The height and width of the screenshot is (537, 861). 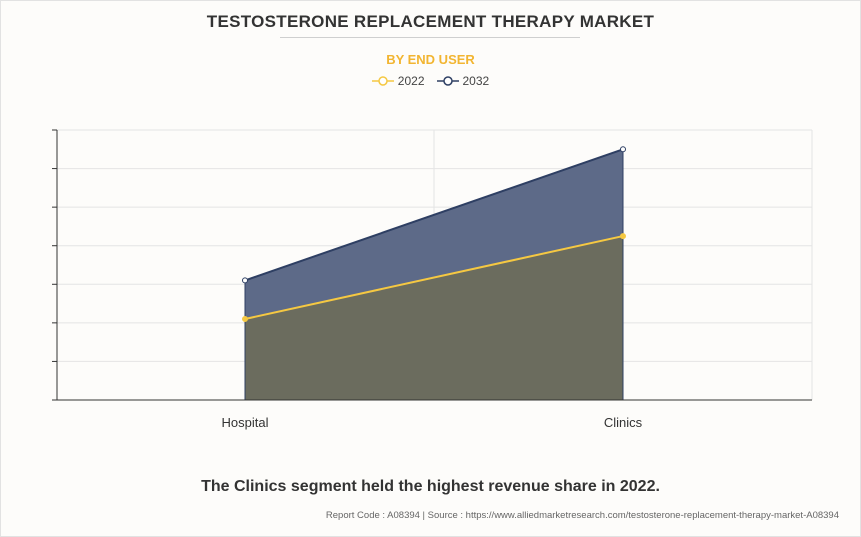 What do you see at coordinates (430, 37) in the screenshot?
I see `title-divider` at bounding box center [430, 37].